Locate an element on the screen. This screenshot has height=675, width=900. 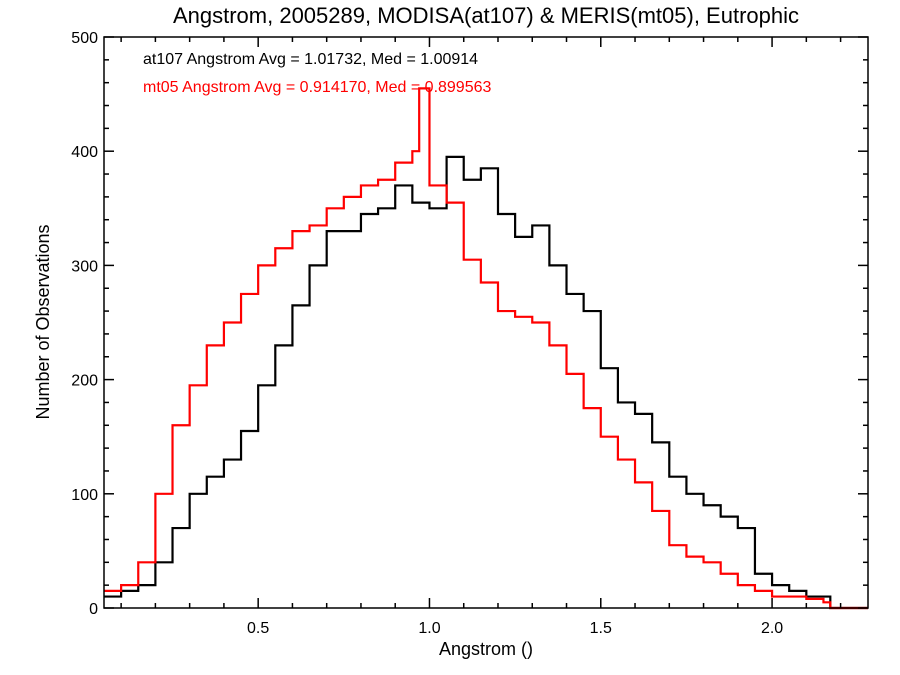
x-tick-label: 0.5 is located at coordinates (258, 628).